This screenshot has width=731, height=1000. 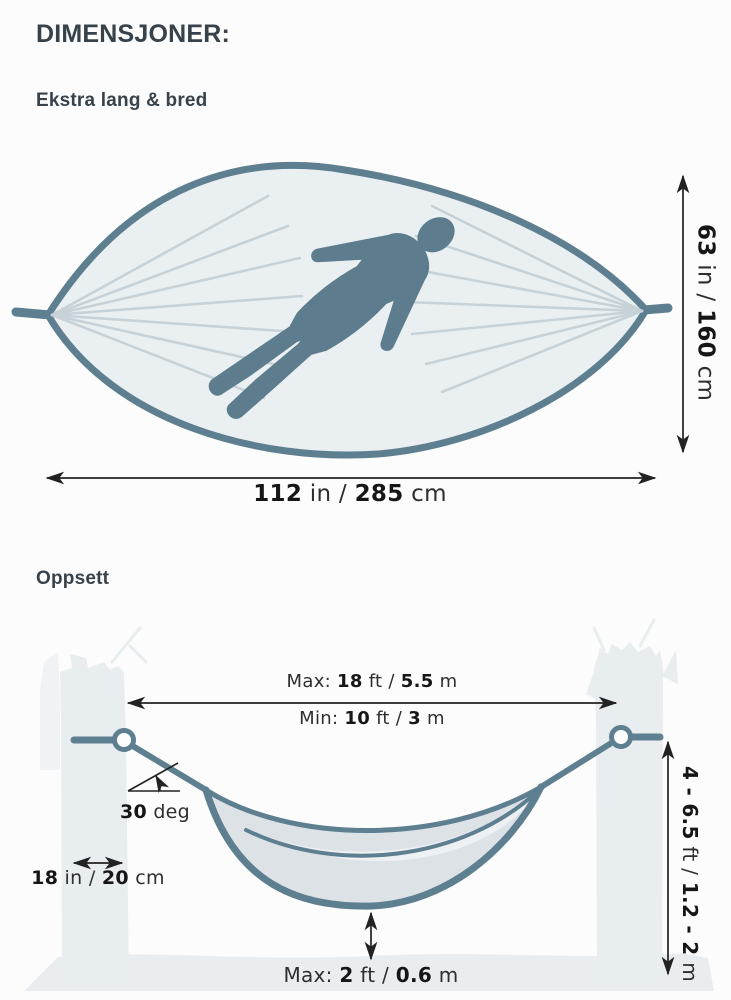 What do you see at coordinates (705, 240) in the screenshot?
I see `dim-number: 63` at bounding box center [705, 240].